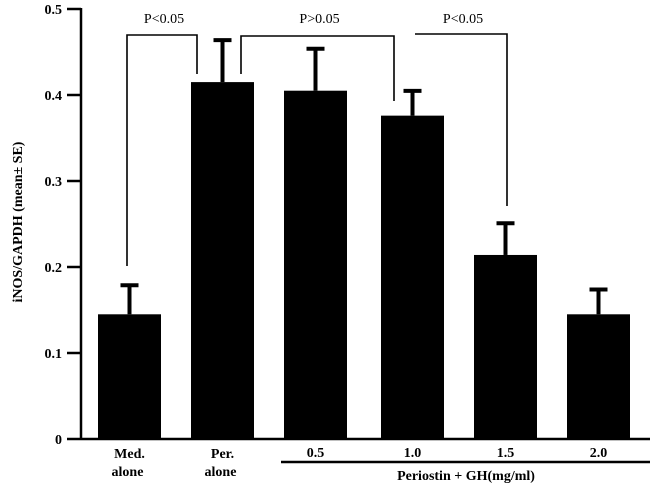  Describe the element at coordinates (54, 96) in the screenshot. I see `y-tick-label: 0.4` at that location.